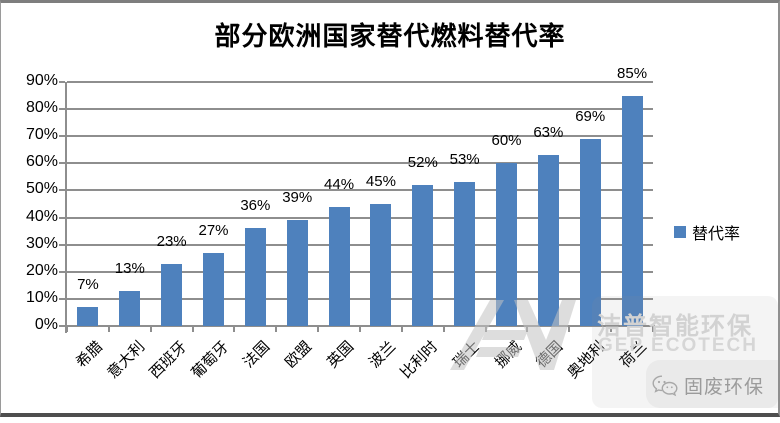  I want to click on data-label: 36%, so click(255, 206).